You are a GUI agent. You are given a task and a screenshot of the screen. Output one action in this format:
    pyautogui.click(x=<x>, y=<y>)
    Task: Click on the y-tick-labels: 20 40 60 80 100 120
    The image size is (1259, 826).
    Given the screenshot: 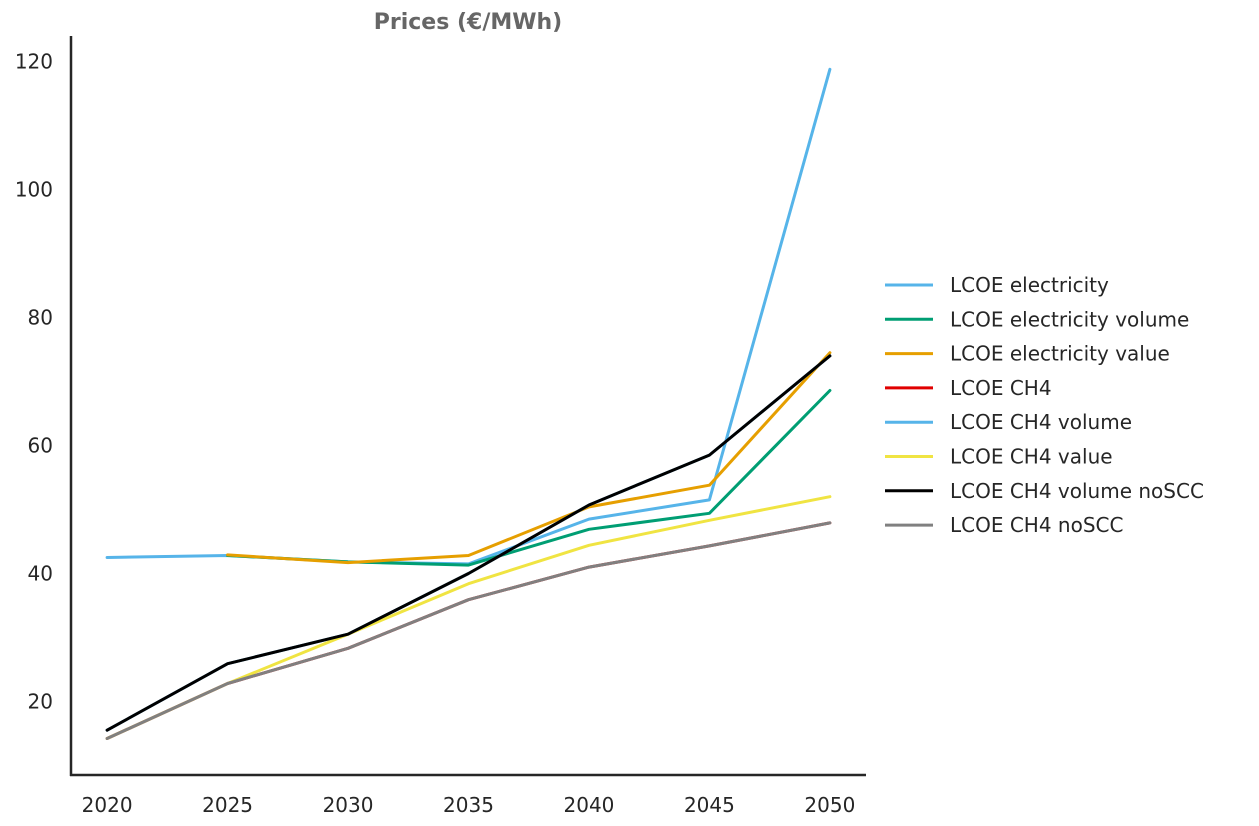 What is the action you would take?
    pyautogui.click(x=34, y=382)
    